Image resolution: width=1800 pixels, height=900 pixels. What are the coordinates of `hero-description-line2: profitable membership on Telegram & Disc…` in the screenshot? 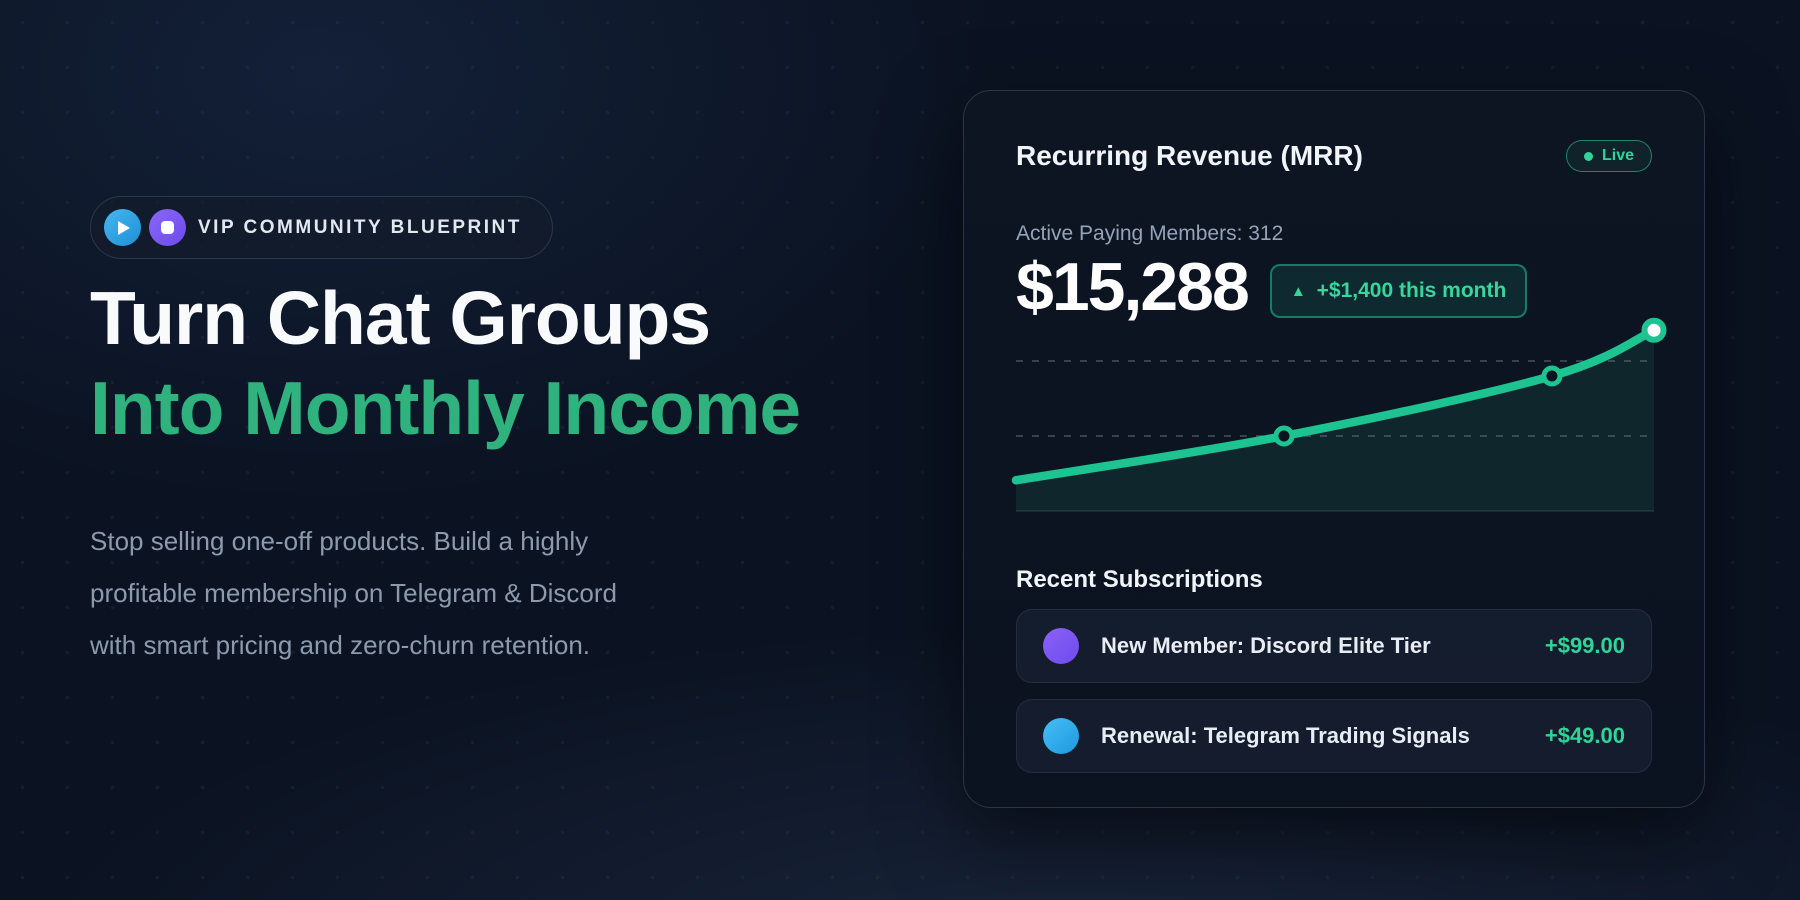 It's located at (353, 593).